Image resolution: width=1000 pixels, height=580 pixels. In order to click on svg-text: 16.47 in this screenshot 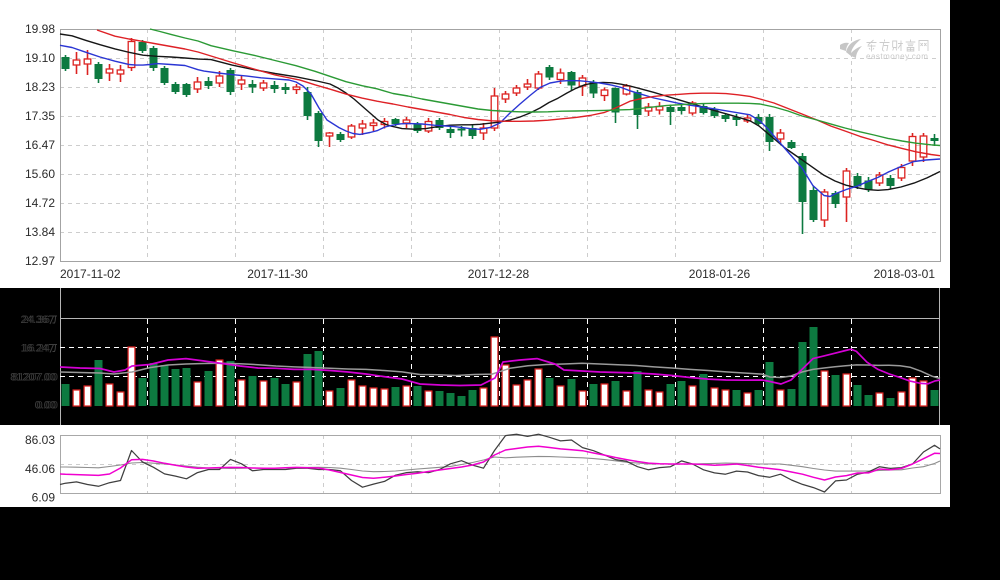, I will do `click(40, 145)`.